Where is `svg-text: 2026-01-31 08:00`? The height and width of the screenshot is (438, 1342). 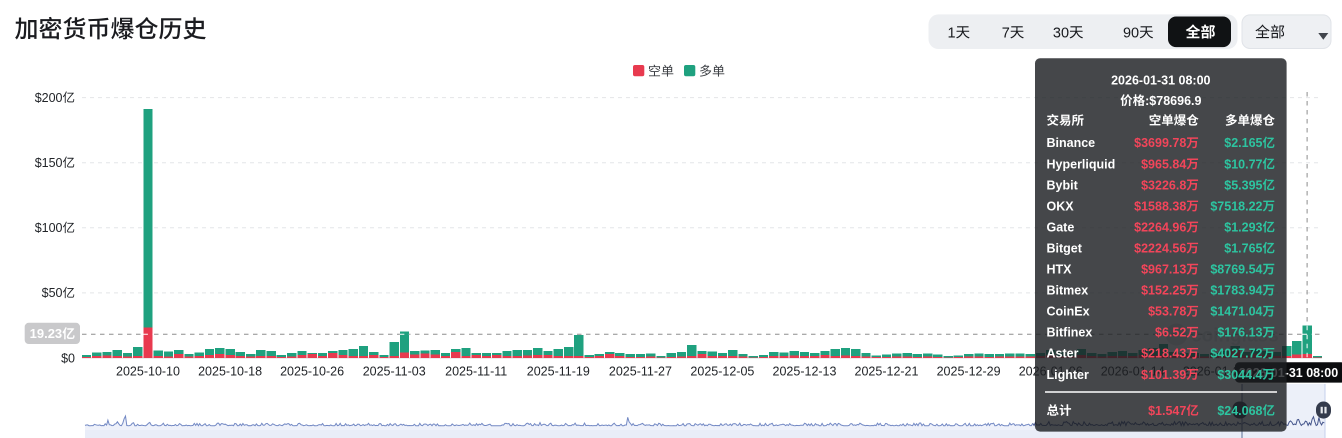 svg-text: 2026-01-31 08:00 is located at coordinates (1160, 80).